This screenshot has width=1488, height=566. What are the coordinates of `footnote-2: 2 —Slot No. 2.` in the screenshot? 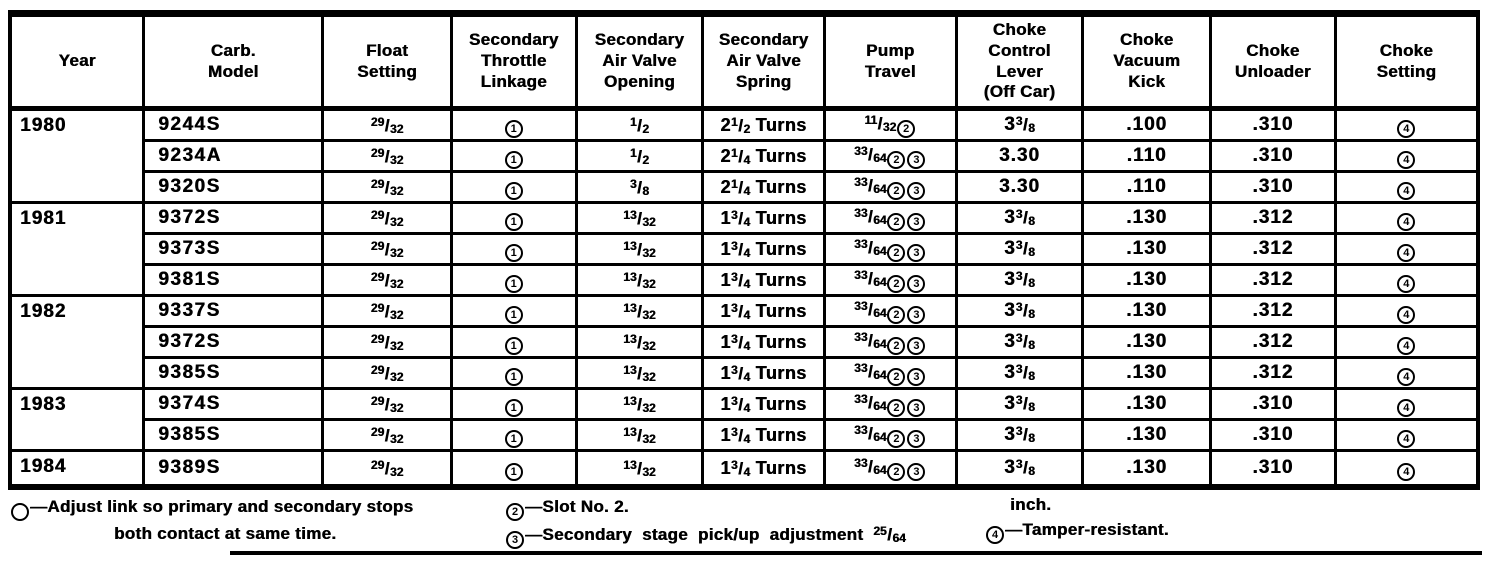 It's located at (567, 507).